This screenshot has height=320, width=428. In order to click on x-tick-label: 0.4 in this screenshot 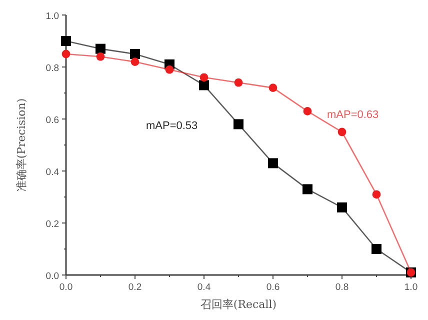, I will do `click(204, 287)`.